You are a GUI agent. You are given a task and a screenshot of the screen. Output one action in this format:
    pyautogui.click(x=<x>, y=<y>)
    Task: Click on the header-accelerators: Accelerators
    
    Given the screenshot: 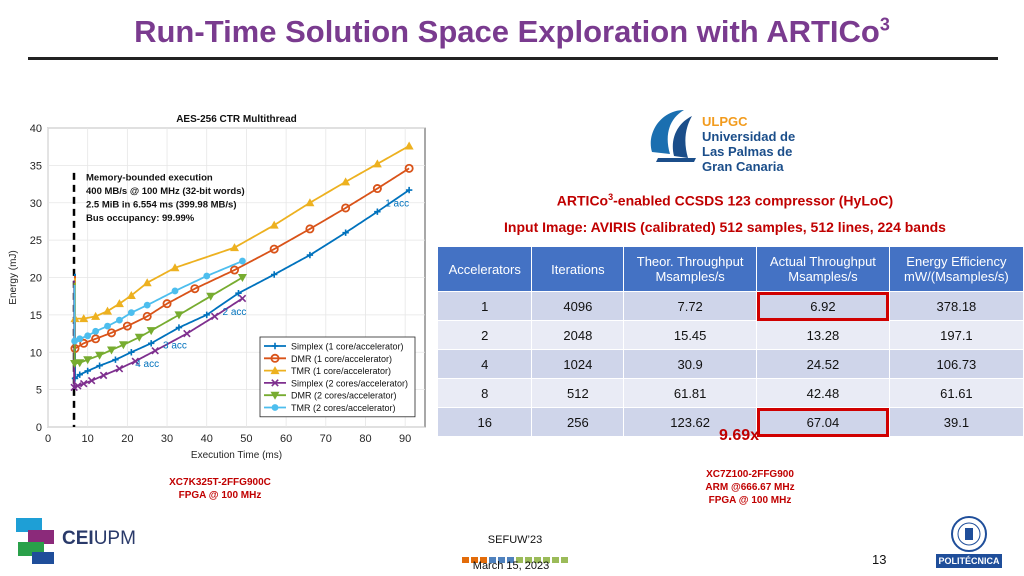 What is the action you would take?
    pyautogui.click(x=484, y=269)
    